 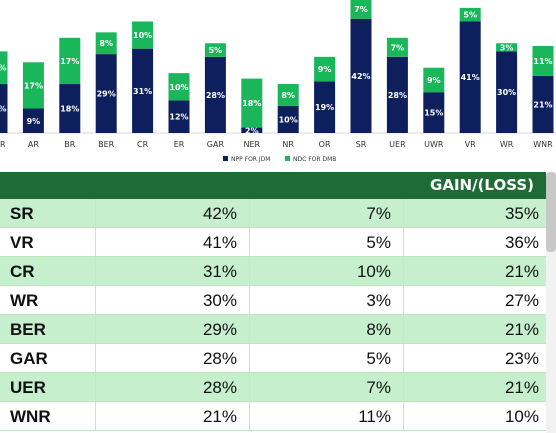 I want to click on bar-or-ndc, so click(x=325, y=69).